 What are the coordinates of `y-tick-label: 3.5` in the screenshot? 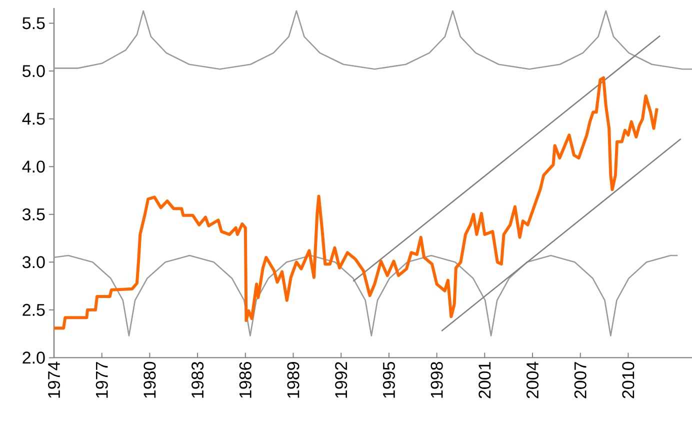 It's located at (33, 214).